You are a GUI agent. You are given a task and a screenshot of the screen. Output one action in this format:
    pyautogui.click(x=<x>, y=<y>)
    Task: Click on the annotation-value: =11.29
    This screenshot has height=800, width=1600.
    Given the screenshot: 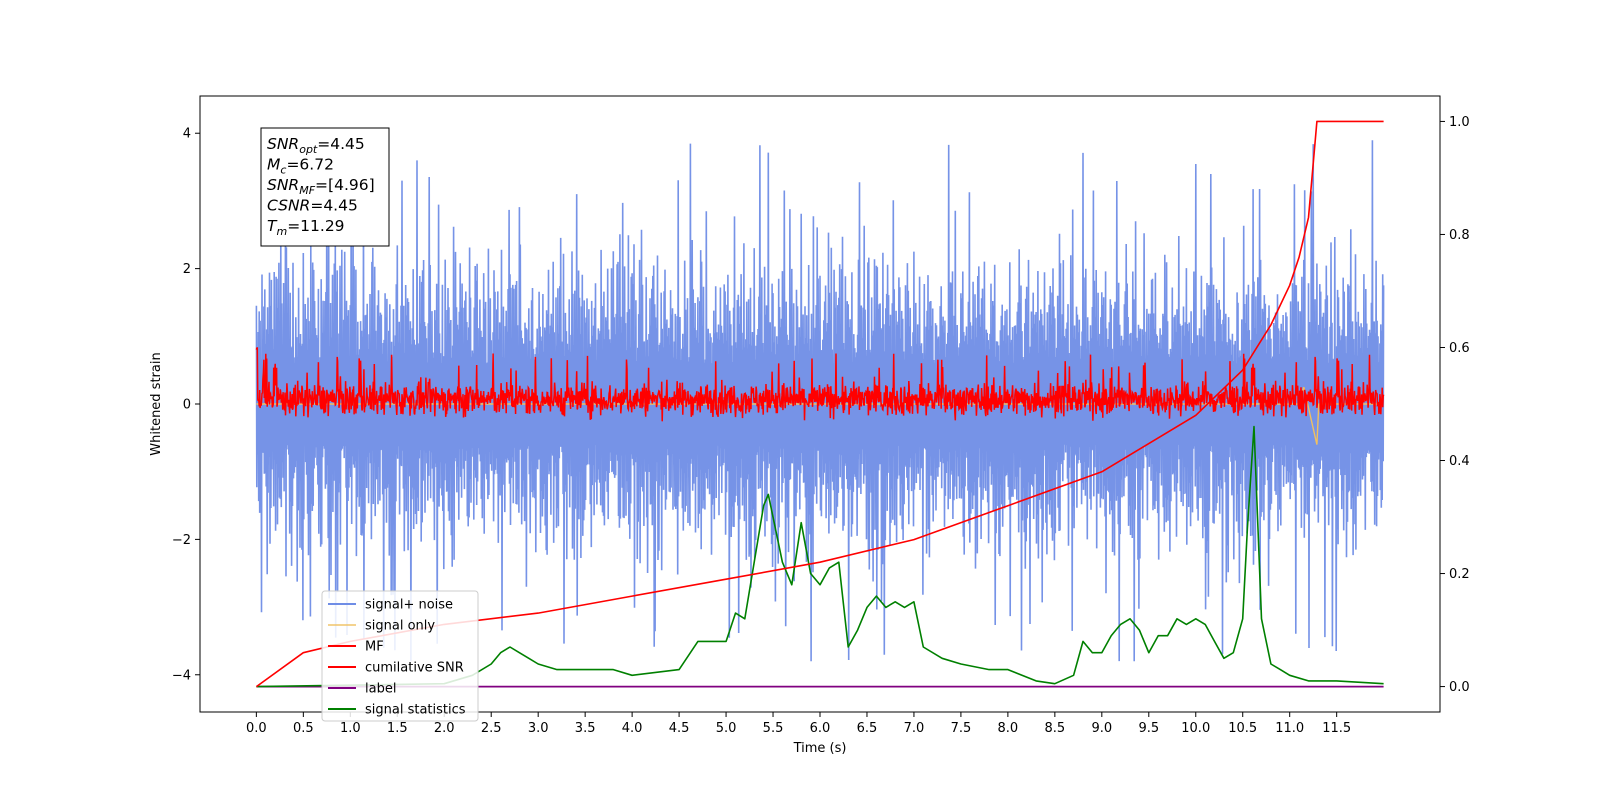 What is the action you would take?
    pyautogui.click(x=315, y=226)
    